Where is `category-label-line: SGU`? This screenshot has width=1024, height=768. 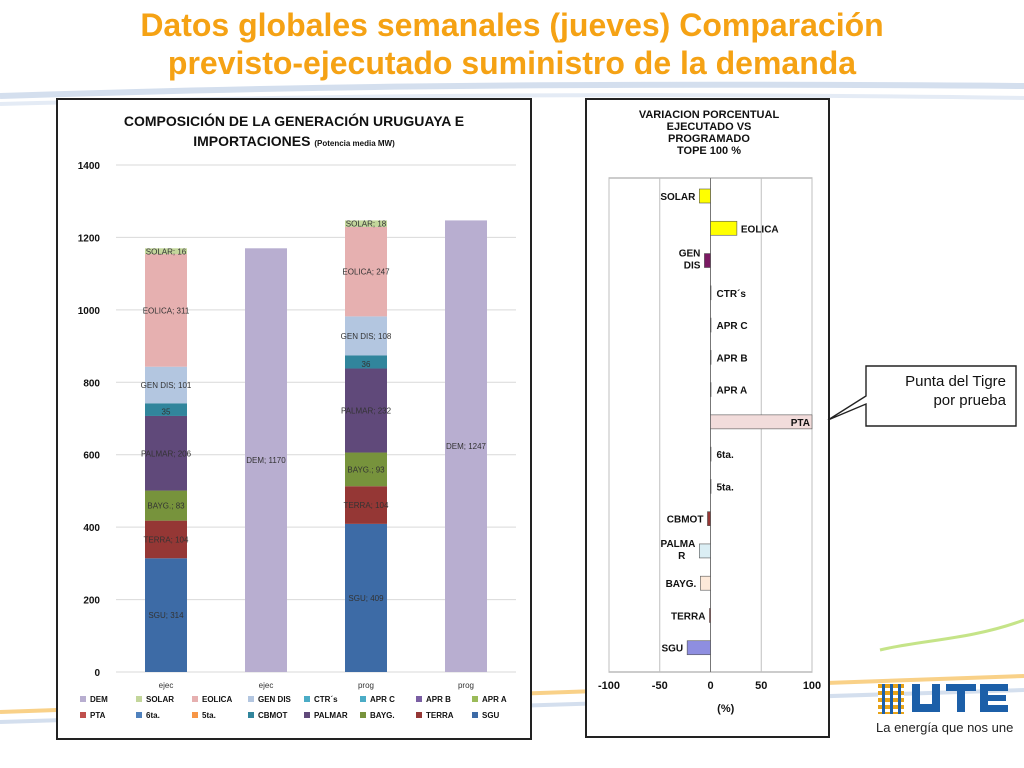 category-label-line: SGU is located at coordinates (672, 649).